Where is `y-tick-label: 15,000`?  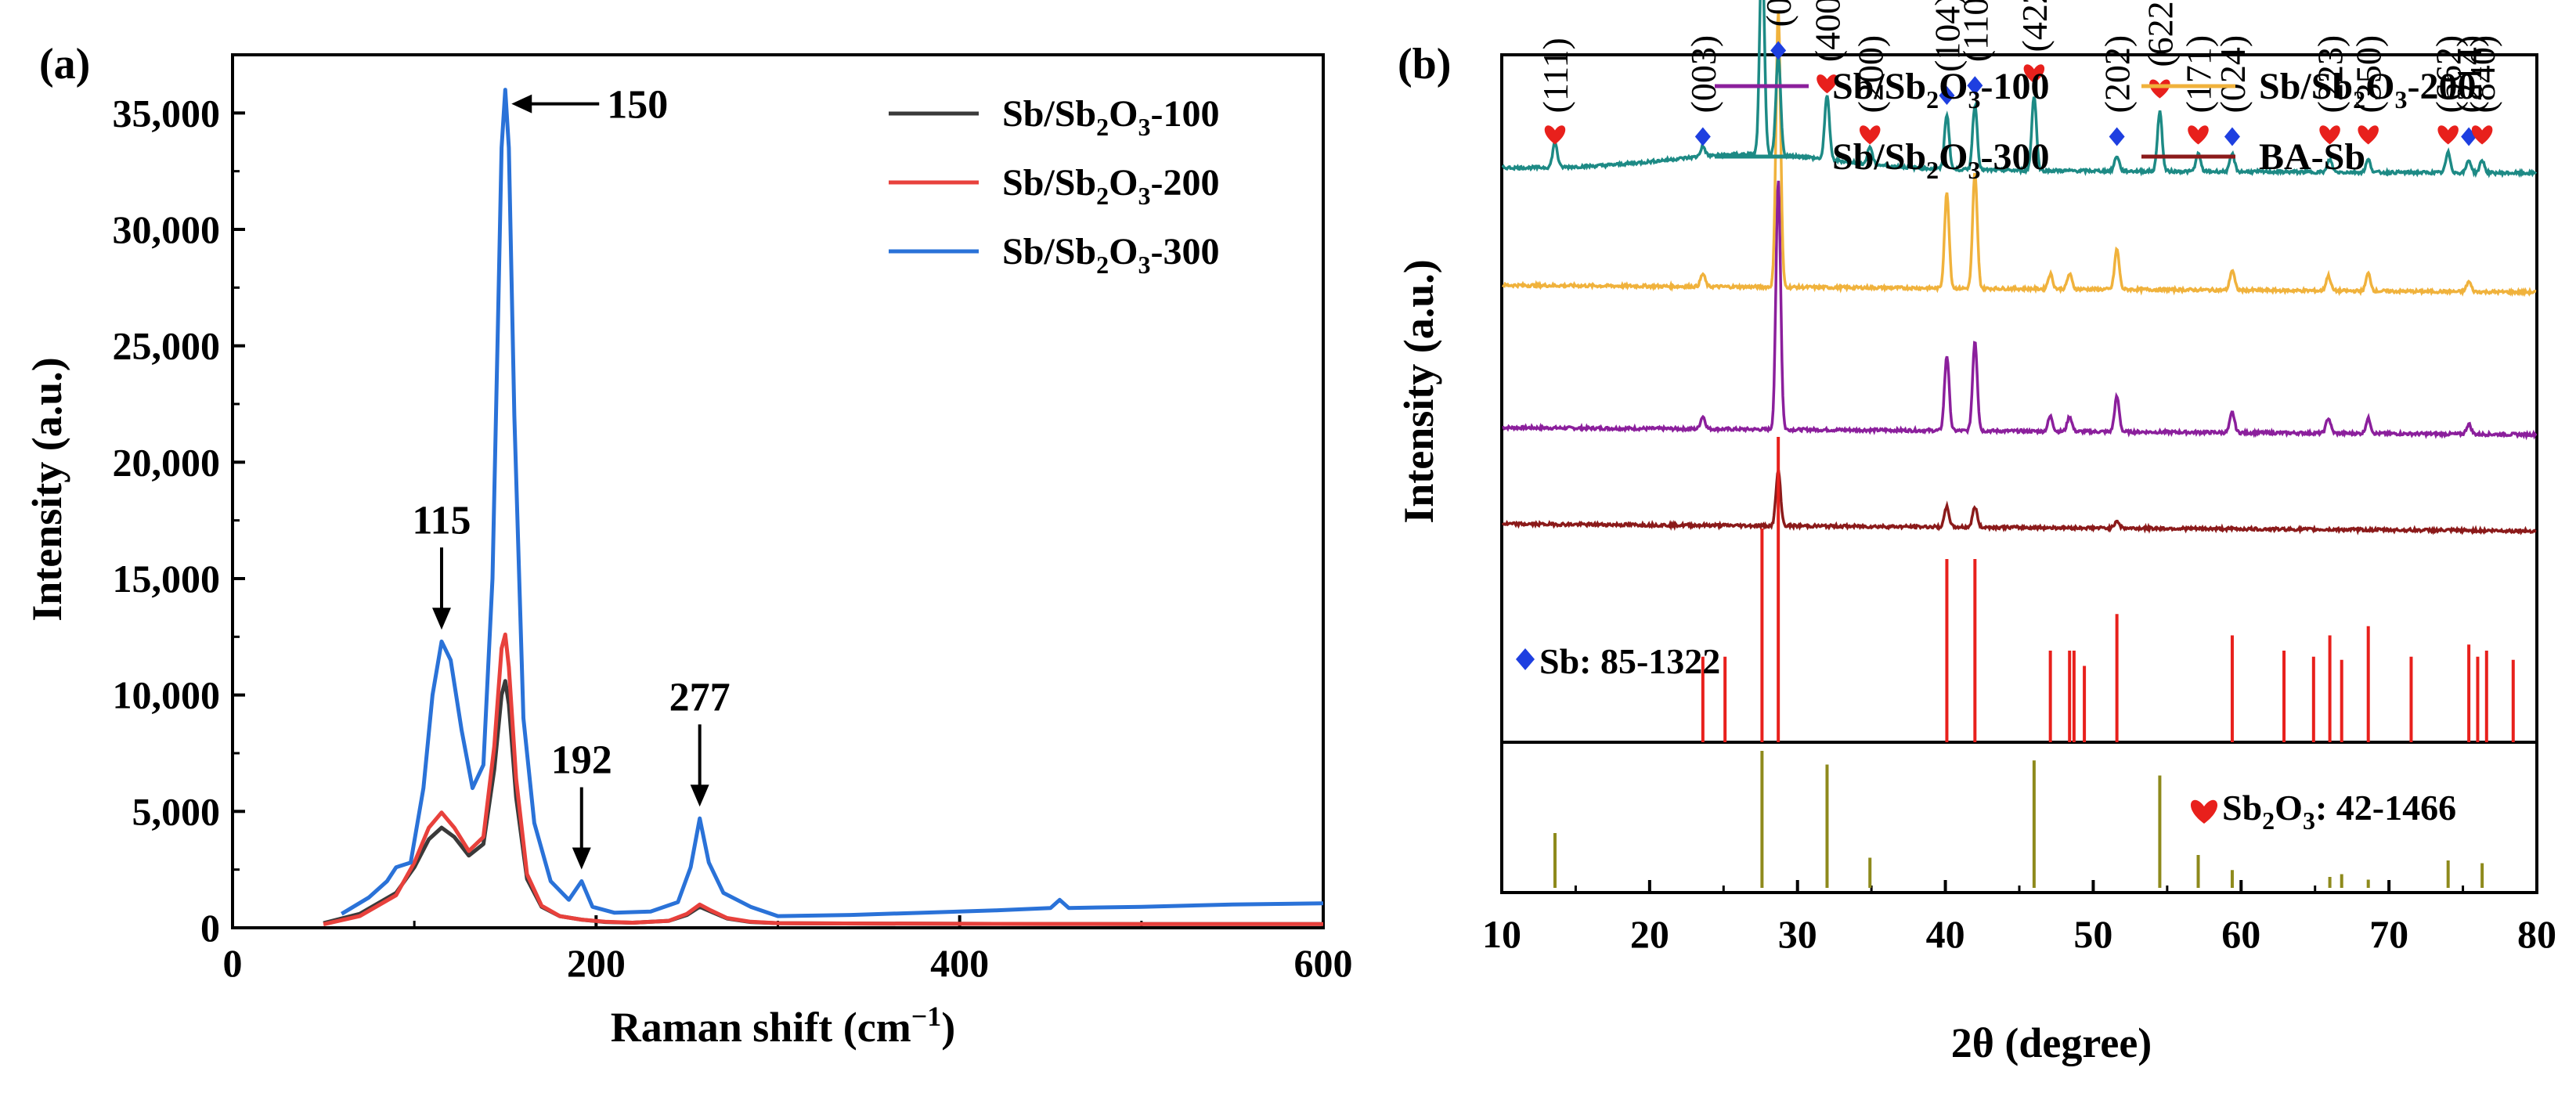
y-tick-label: 15,000 is located at coordinates (167, 579).